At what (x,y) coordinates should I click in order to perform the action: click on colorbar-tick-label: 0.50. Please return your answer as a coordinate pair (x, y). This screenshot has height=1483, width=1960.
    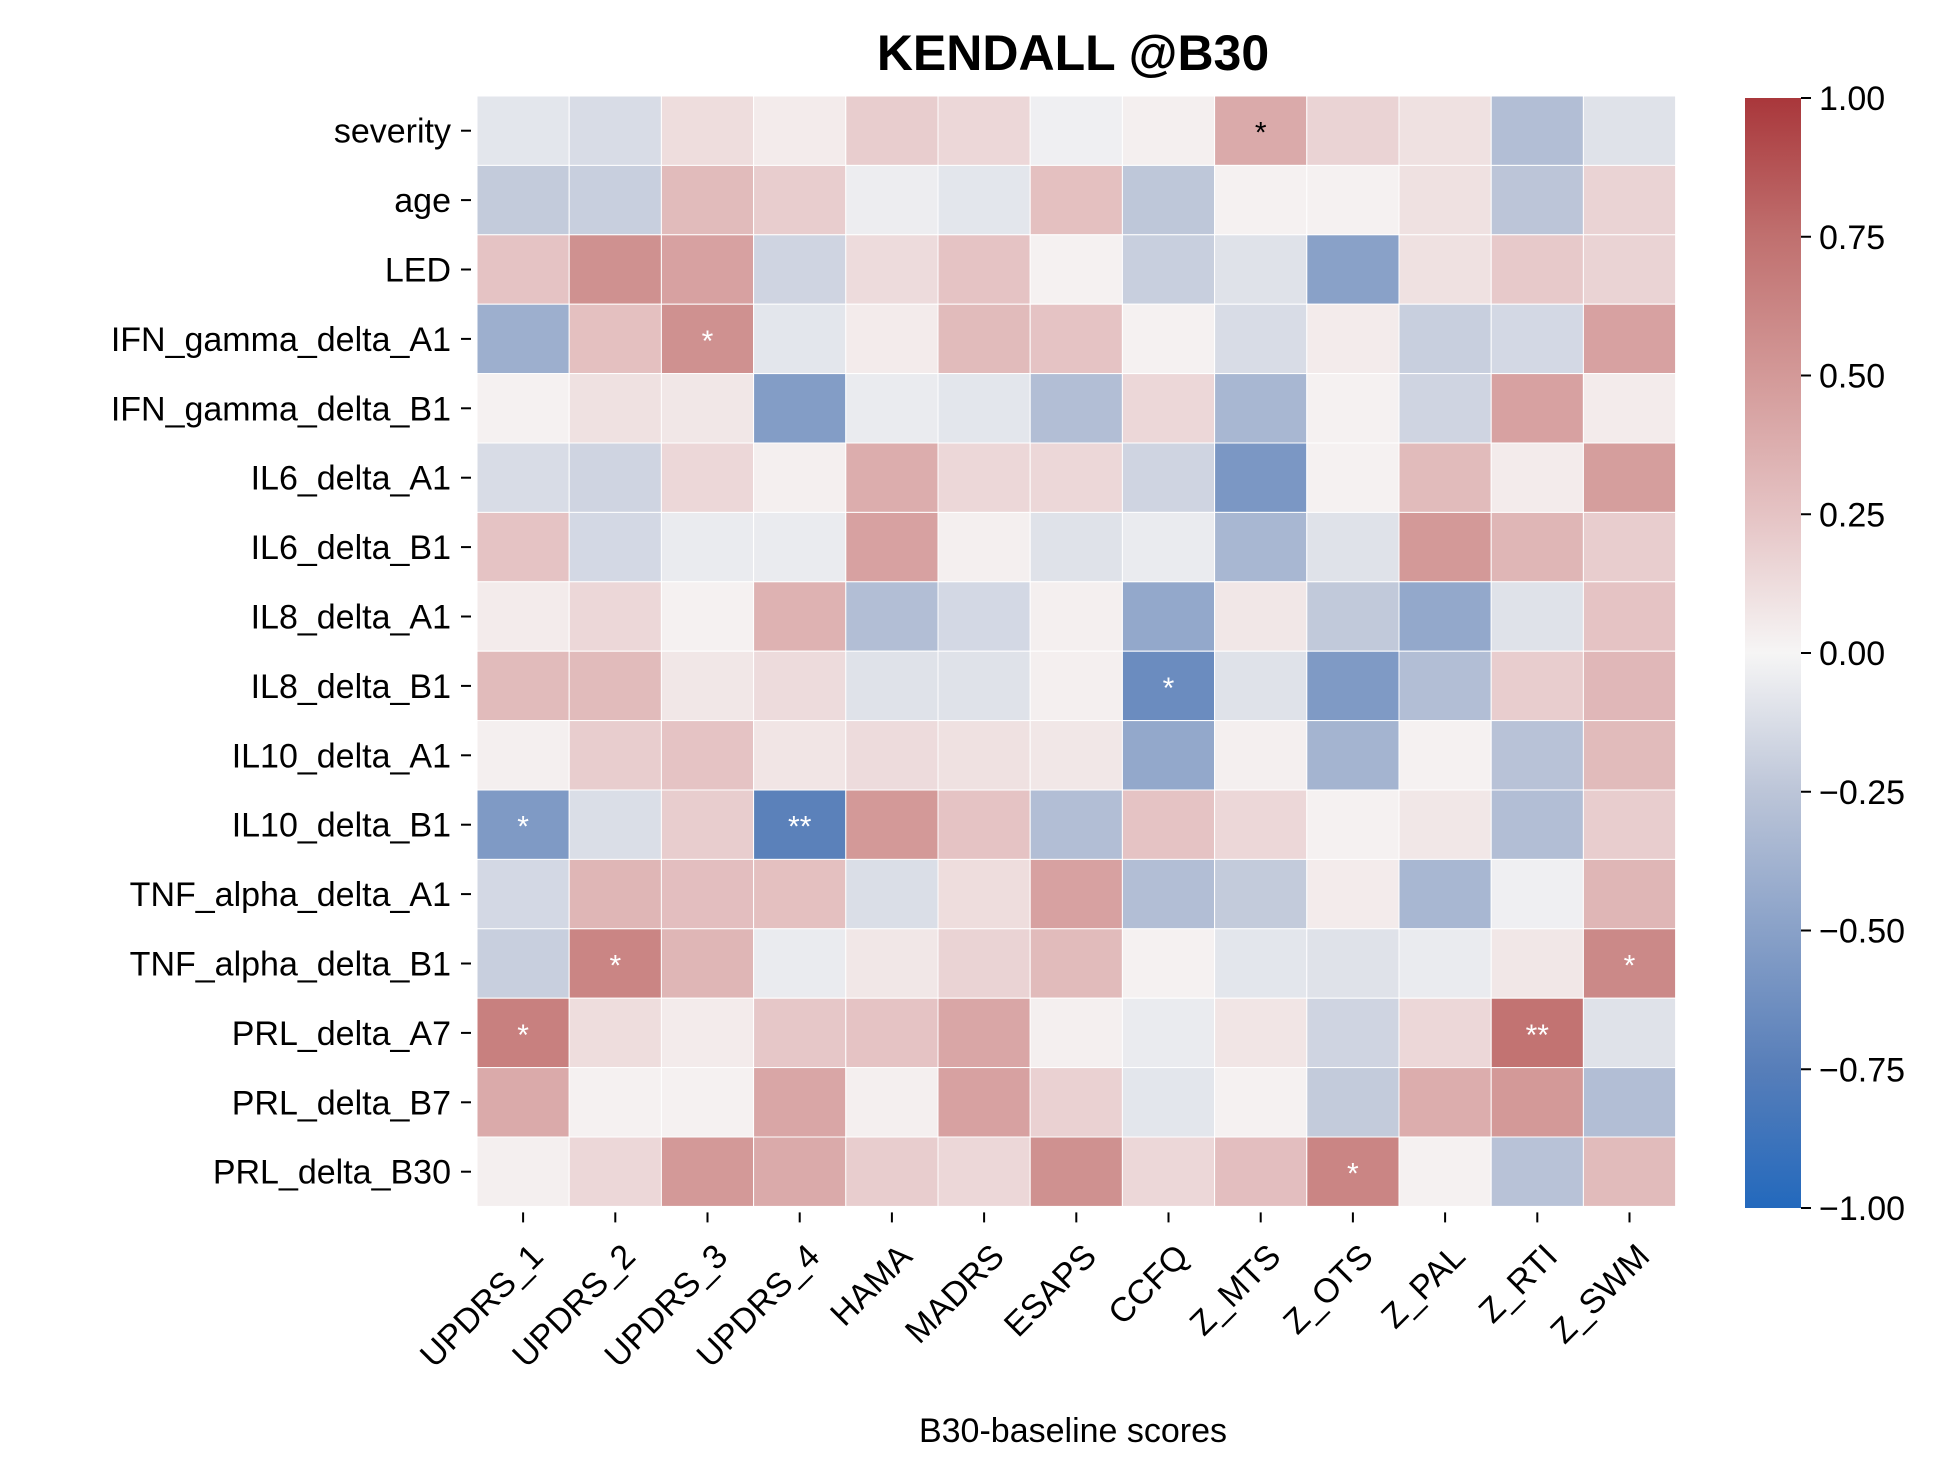
    Looking at the image, I should click on (1852, 377).